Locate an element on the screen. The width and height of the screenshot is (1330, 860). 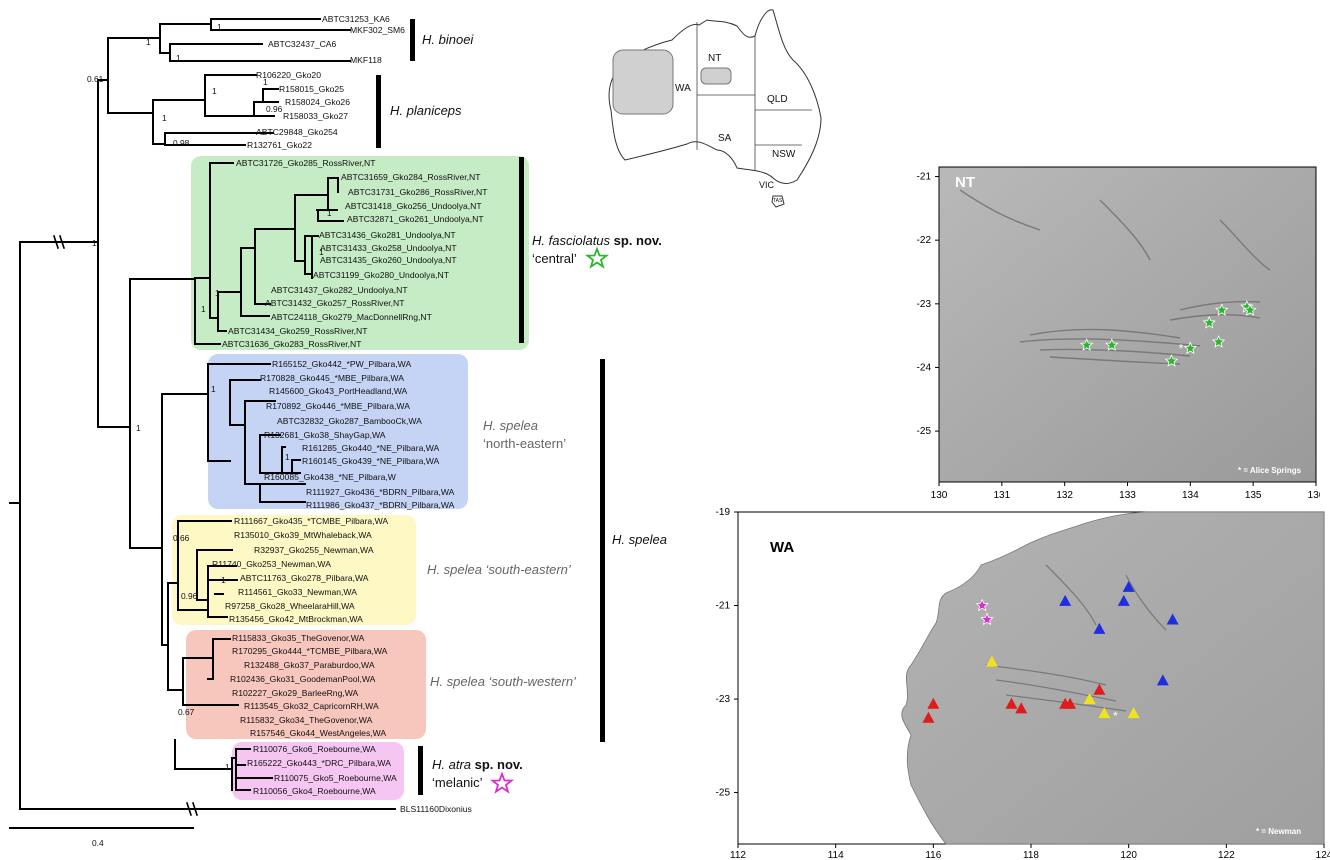
tip-label: ABTC31659_Gko284_RossRiver,NT is located at coordinates (411, 177).